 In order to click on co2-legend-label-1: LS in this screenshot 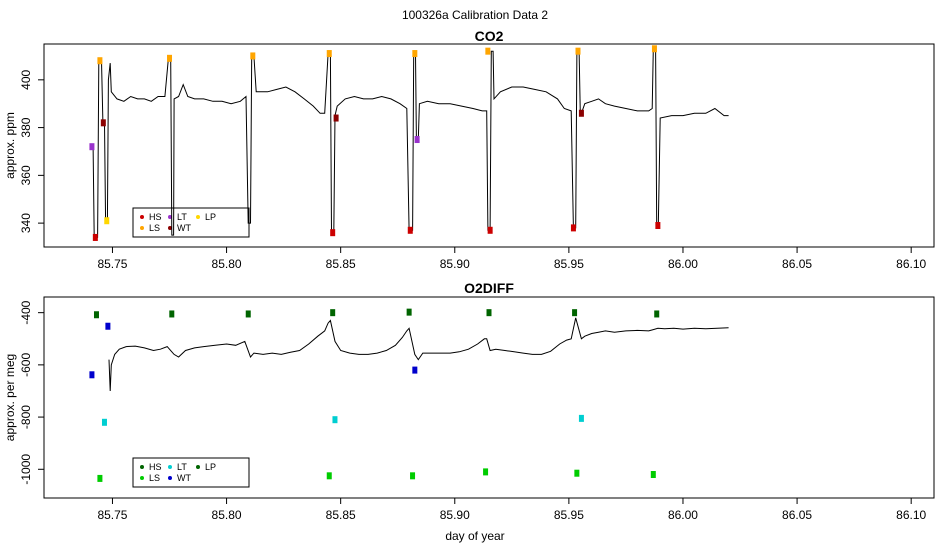, I will do `click(154, 228)`.